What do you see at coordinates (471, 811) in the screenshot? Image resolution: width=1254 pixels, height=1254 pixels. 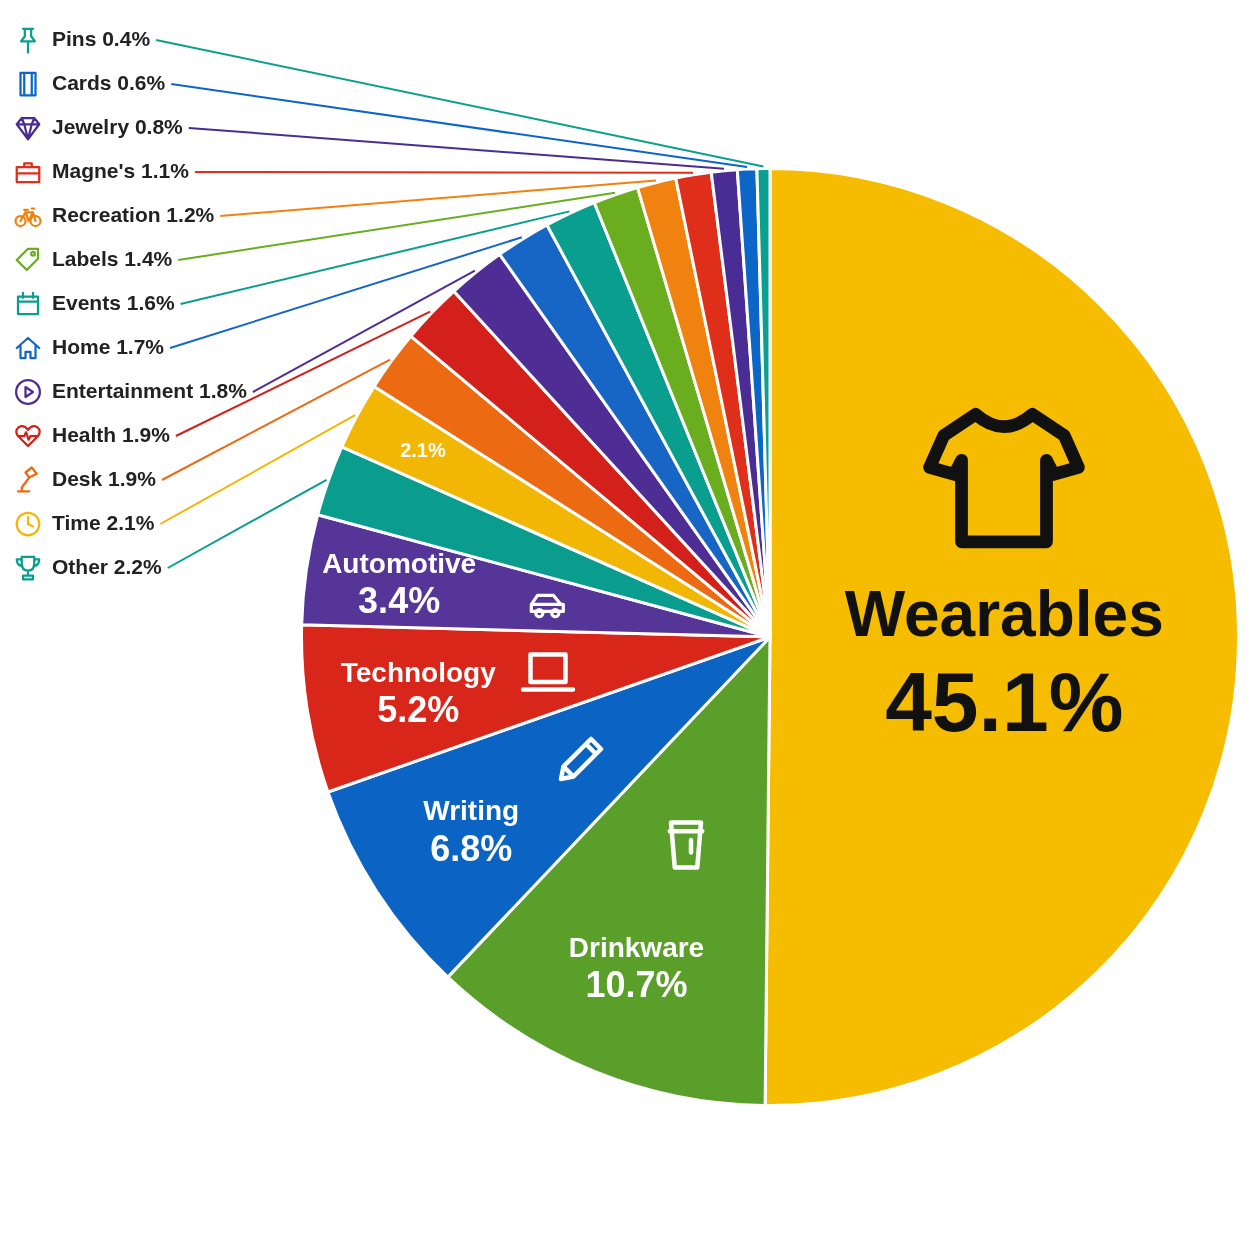 I see `slice-label: Writing` at bounding box center [471, 811].